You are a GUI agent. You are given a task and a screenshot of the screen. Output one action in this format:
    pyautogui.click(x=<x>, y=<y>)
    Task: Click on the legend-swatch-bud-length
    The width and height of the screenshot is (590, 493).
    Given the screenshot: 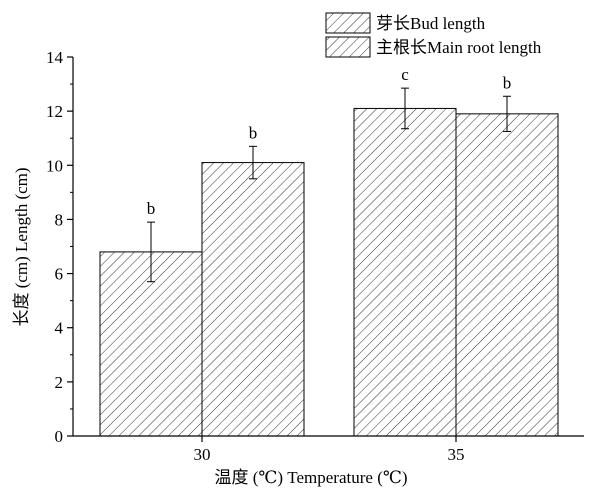 What is the action you would take?
    pyautogui.click(x=348, y=23)
    